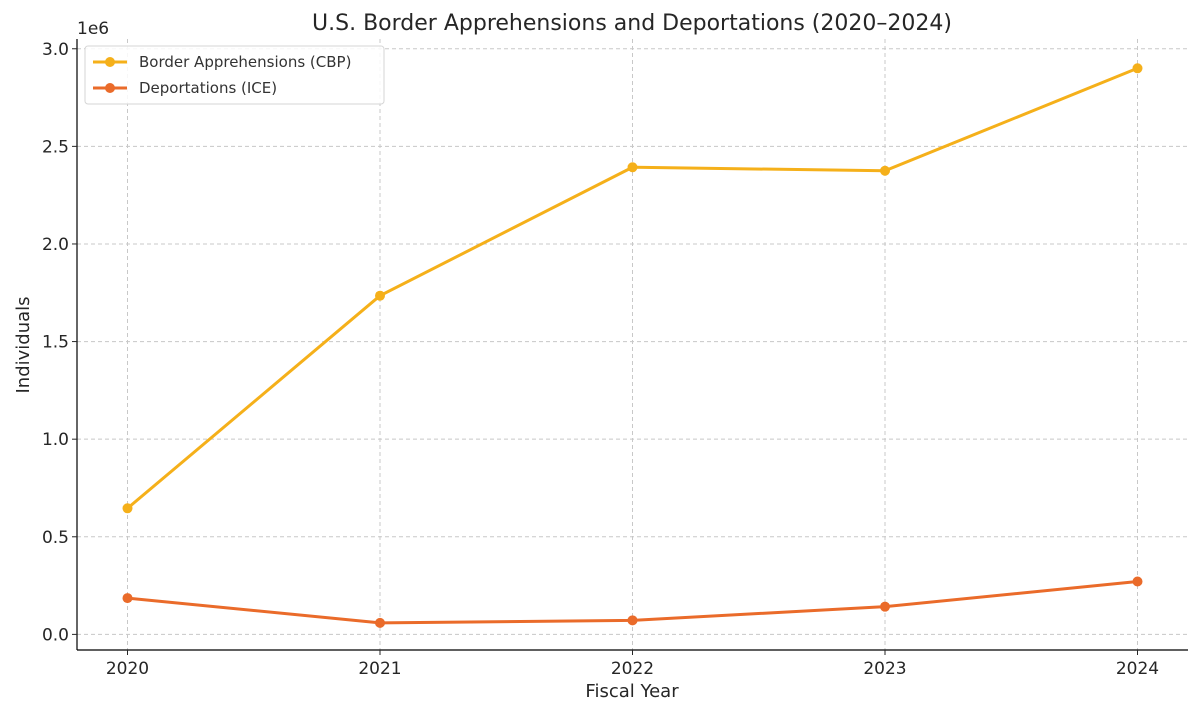  I want to click on x-tick-label: 2023, so click(884, 669).